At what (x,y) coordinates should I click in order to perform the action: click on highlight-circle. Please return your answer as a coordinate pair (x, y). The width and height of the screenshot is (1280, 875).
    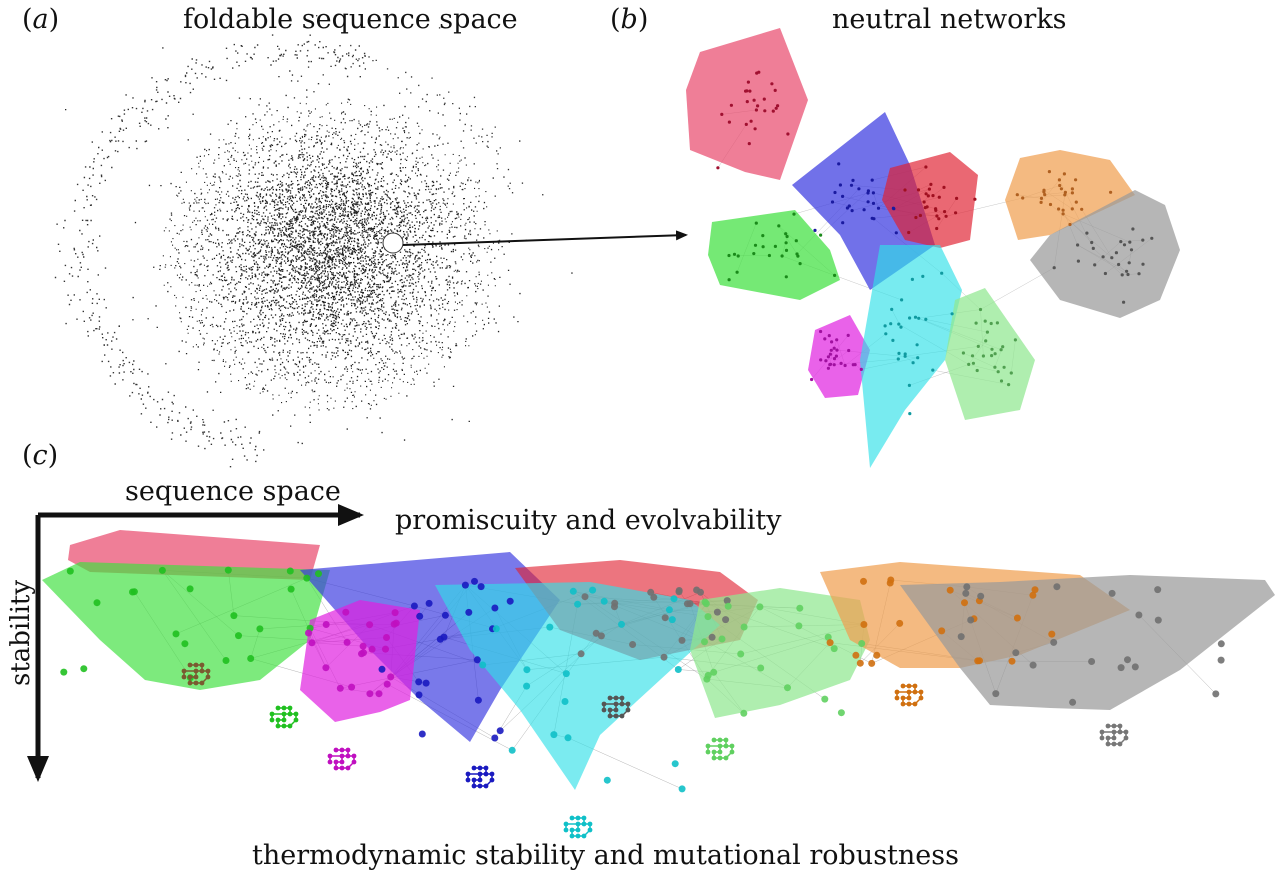
    Looking at the image, I should click on (393, 243).